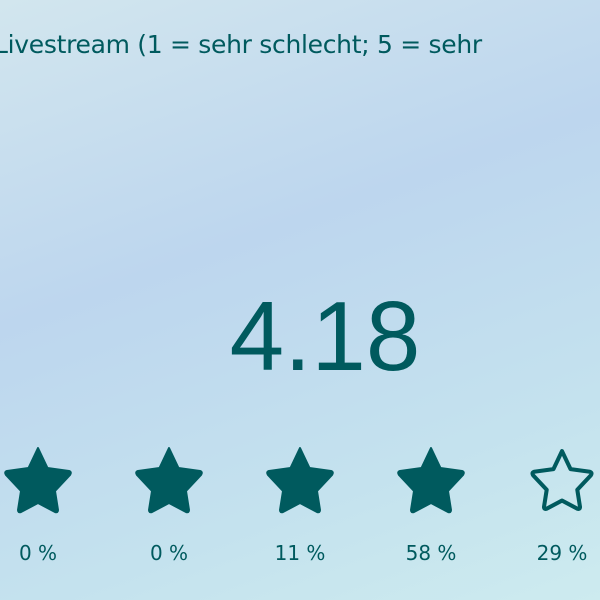 The image size is (600, 600). What do you see at coordinates (562, 553) in the screenshot?
I see `star-5-percent: 29 %` at bounding box center [562, 553].